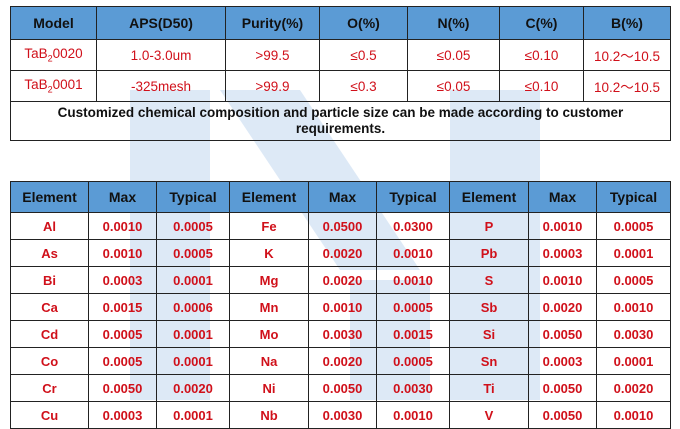 The image size is (680, 429). I want to click on cell-element: Cu, so click(49, 415).